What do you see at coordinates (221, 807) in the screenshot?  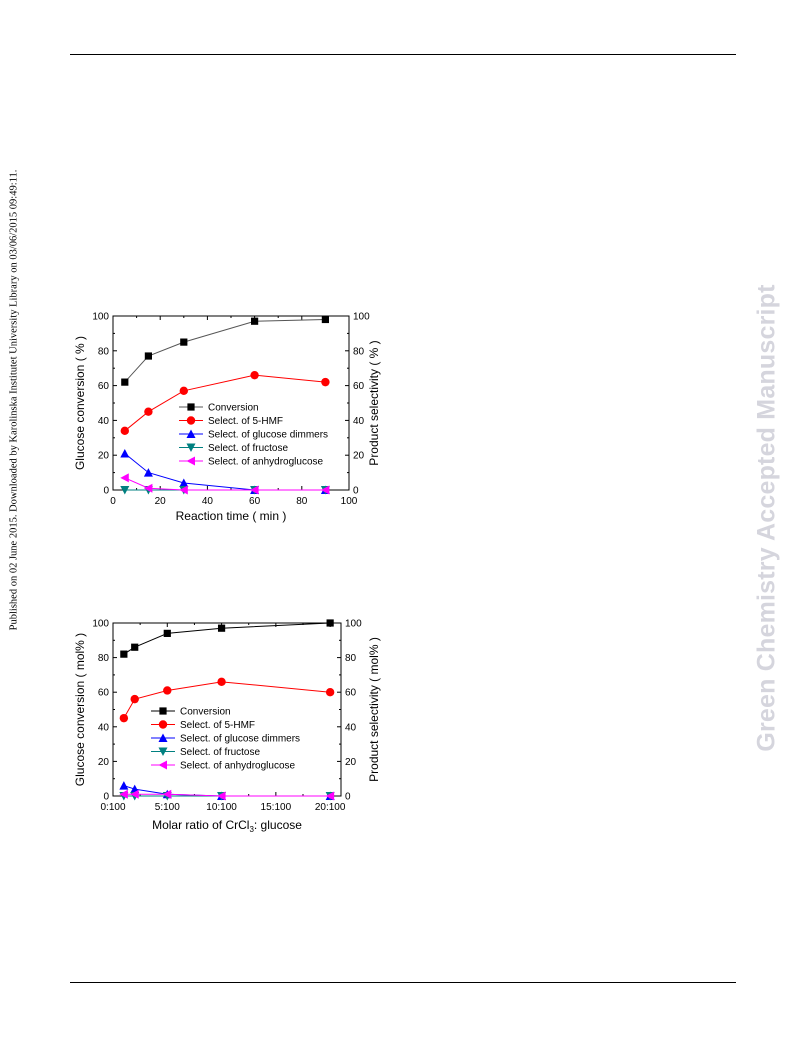 I see `x-tick-label: 10:100` at bounding box center [221, 807].